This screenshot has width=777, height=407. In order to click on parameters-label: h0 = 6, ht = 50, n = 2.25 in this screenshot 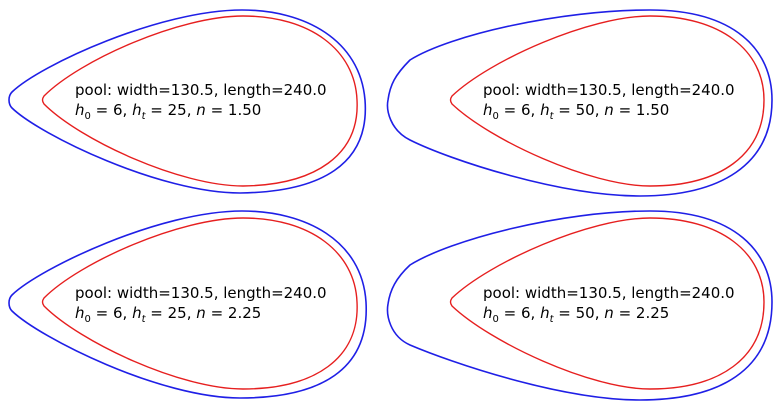, I will do `click(576, 314)`.